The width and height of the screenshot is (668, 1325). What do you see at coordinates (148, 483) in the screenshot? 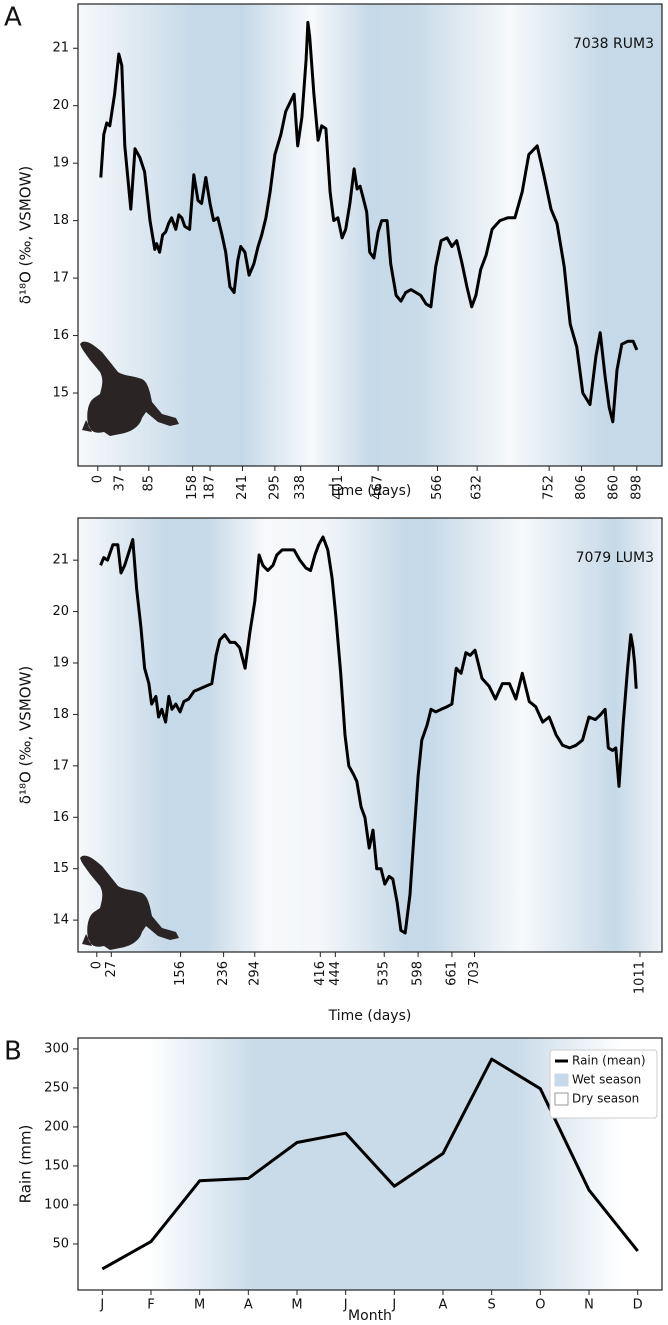
I see `x-tick-label: 85` at bounding box center [148, 483].